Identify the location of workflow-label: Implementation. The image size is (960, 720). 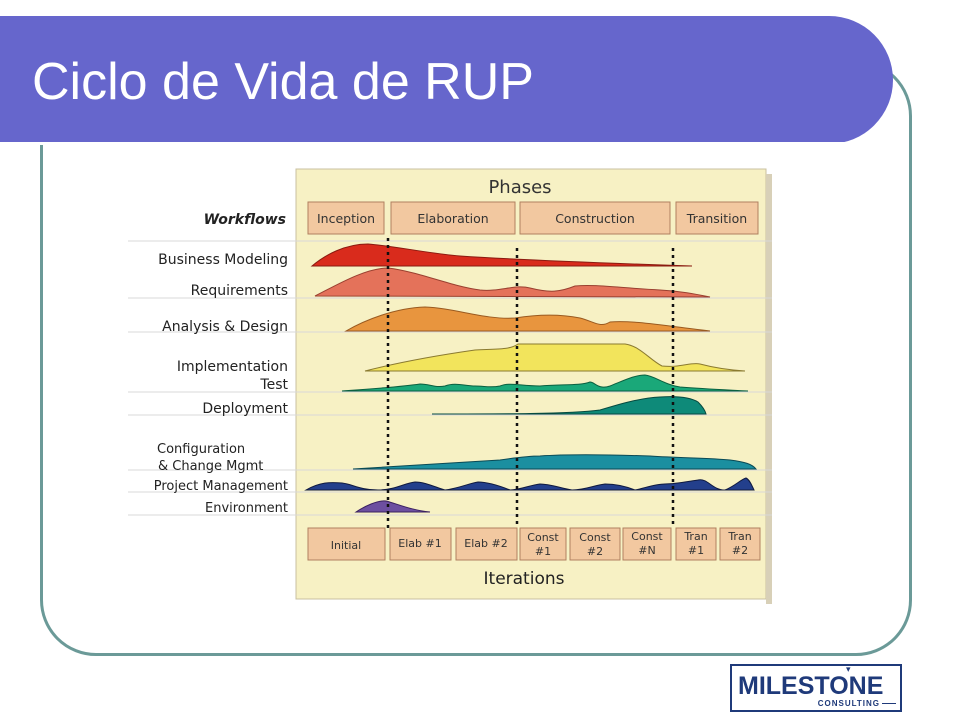
(232, 367).